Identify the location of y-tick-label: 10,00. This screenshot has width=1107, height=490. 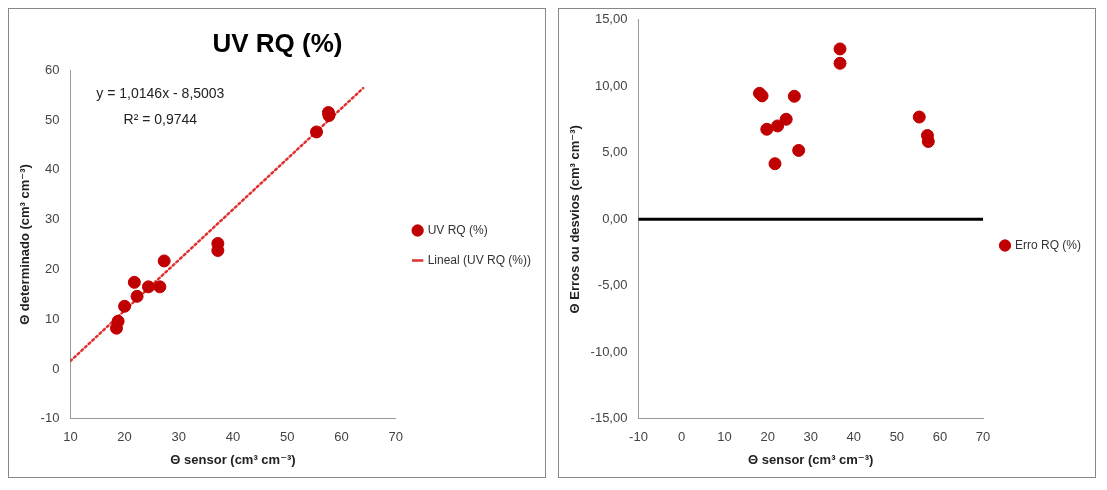
(611, 85).